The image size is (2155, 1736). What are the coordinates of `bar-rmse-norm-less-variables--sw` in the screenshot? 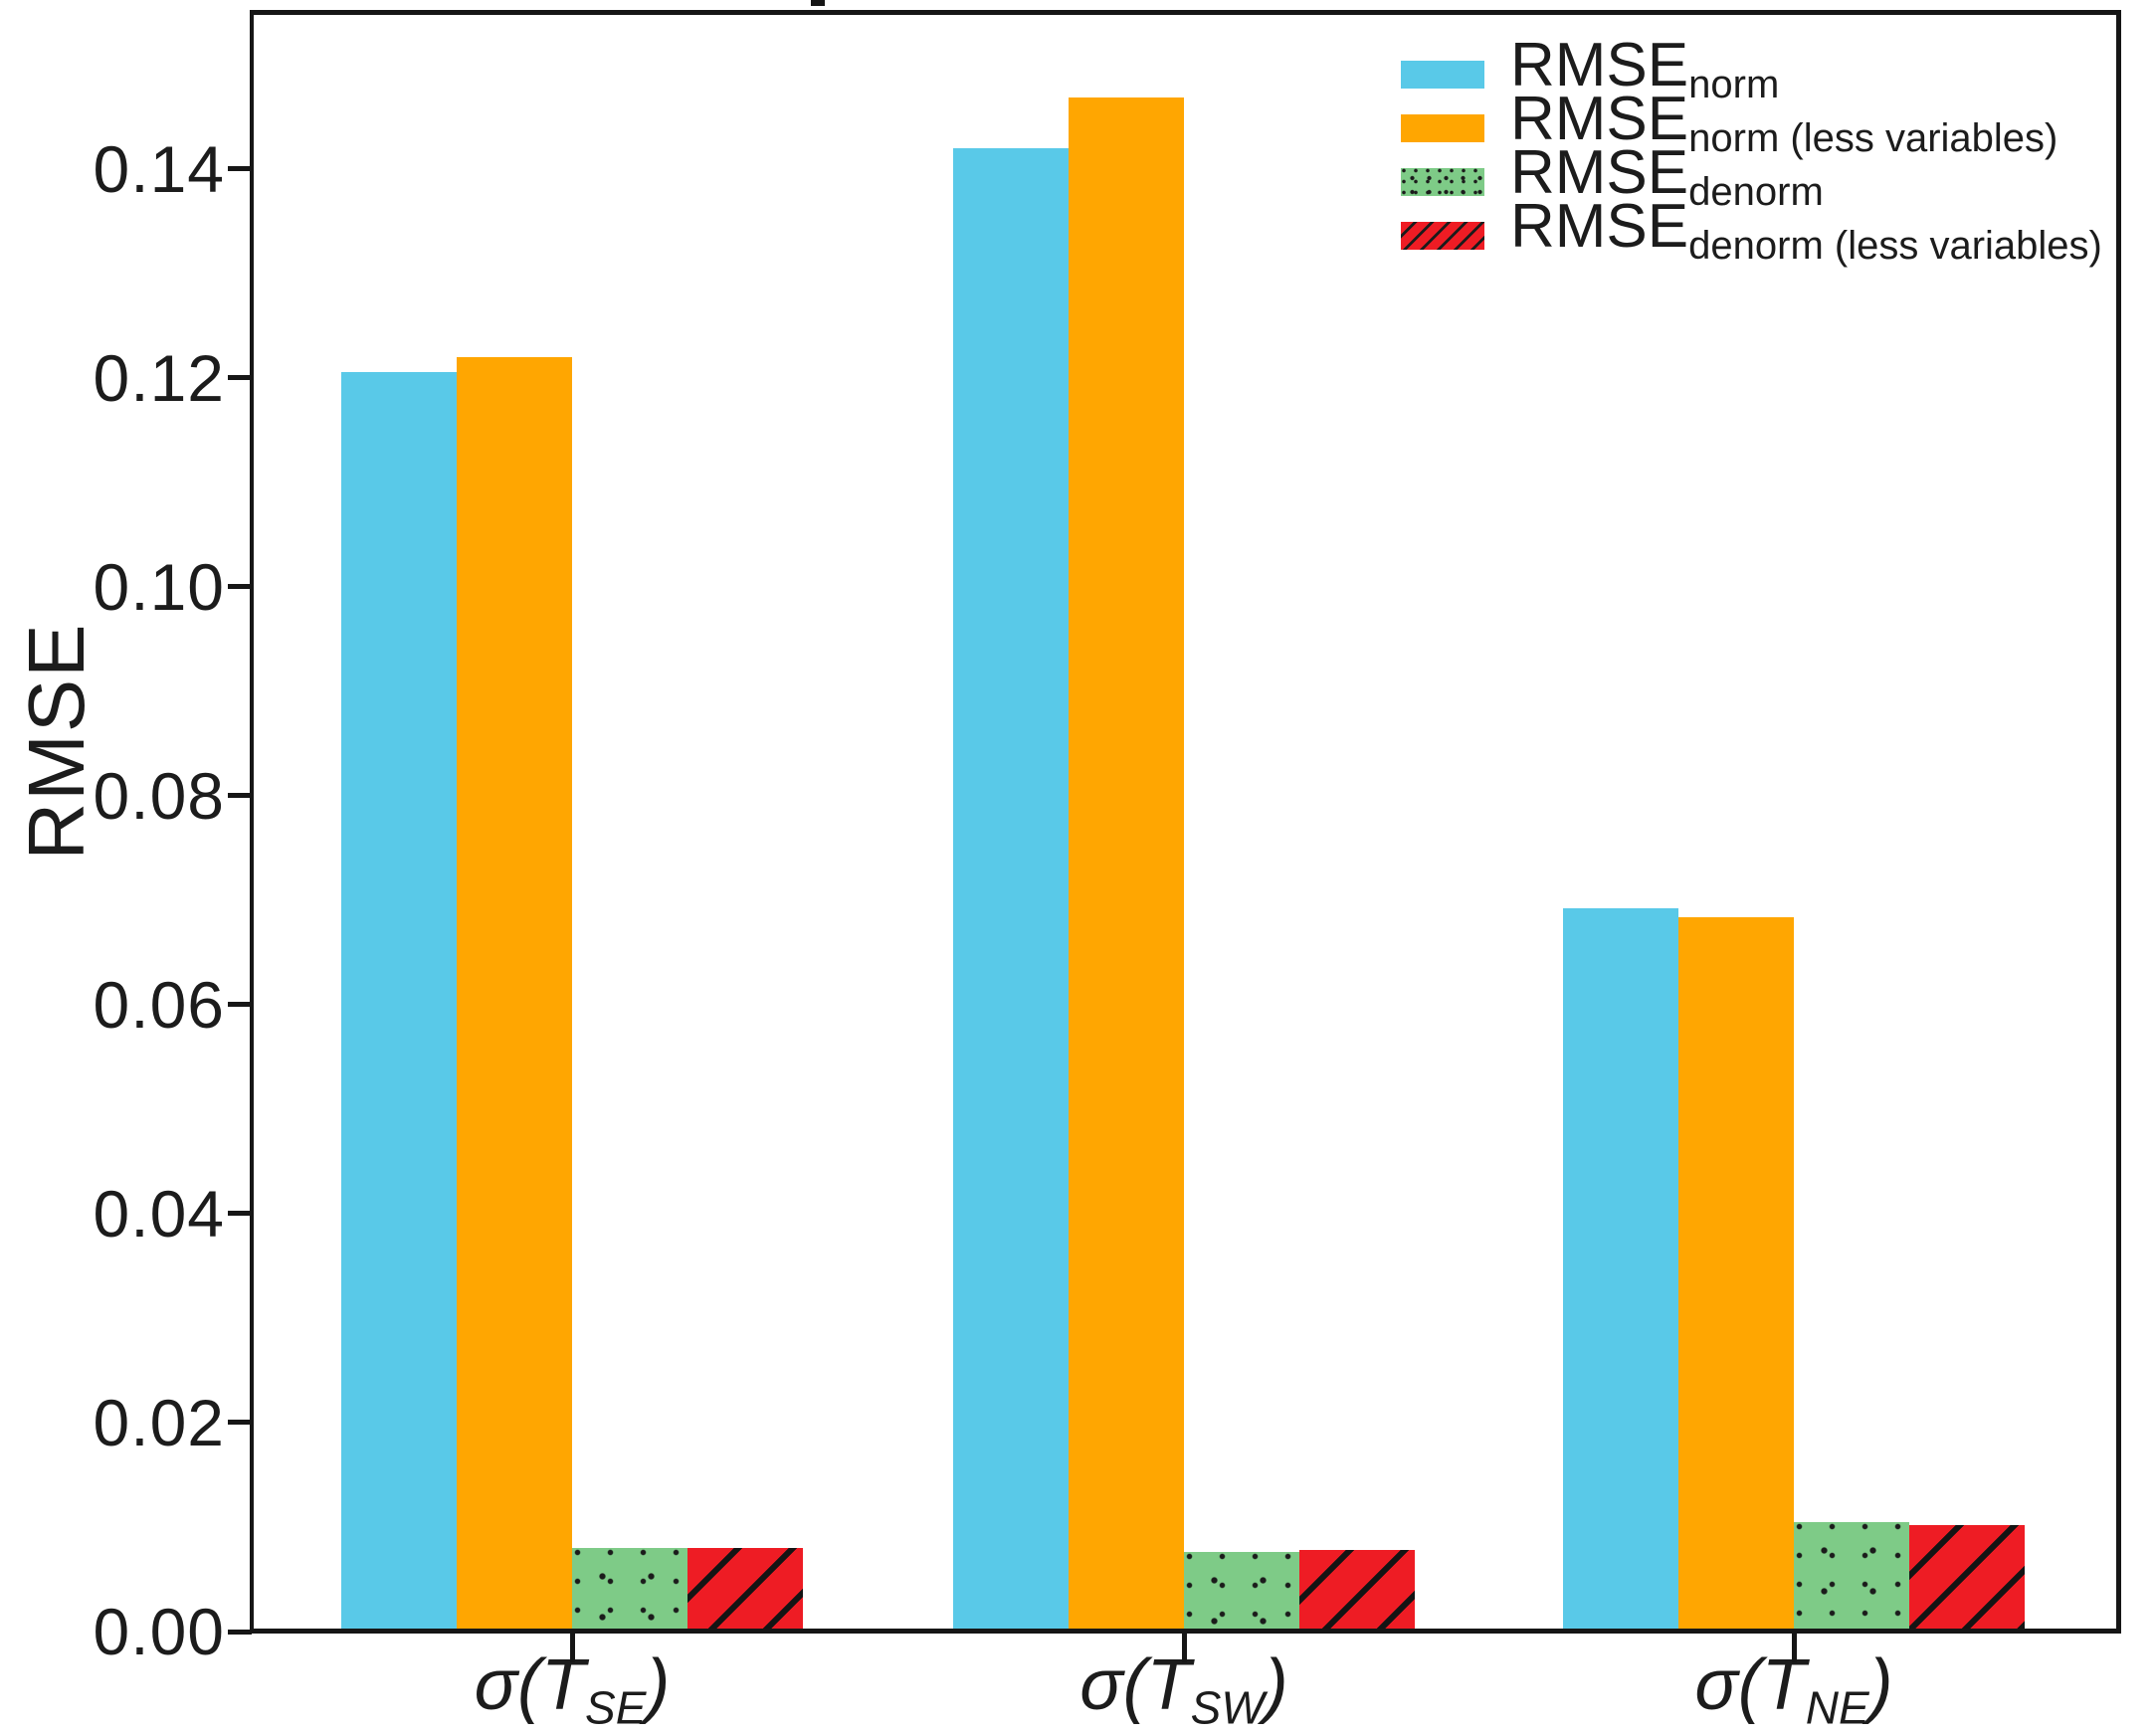 It's located at (1126, 865).